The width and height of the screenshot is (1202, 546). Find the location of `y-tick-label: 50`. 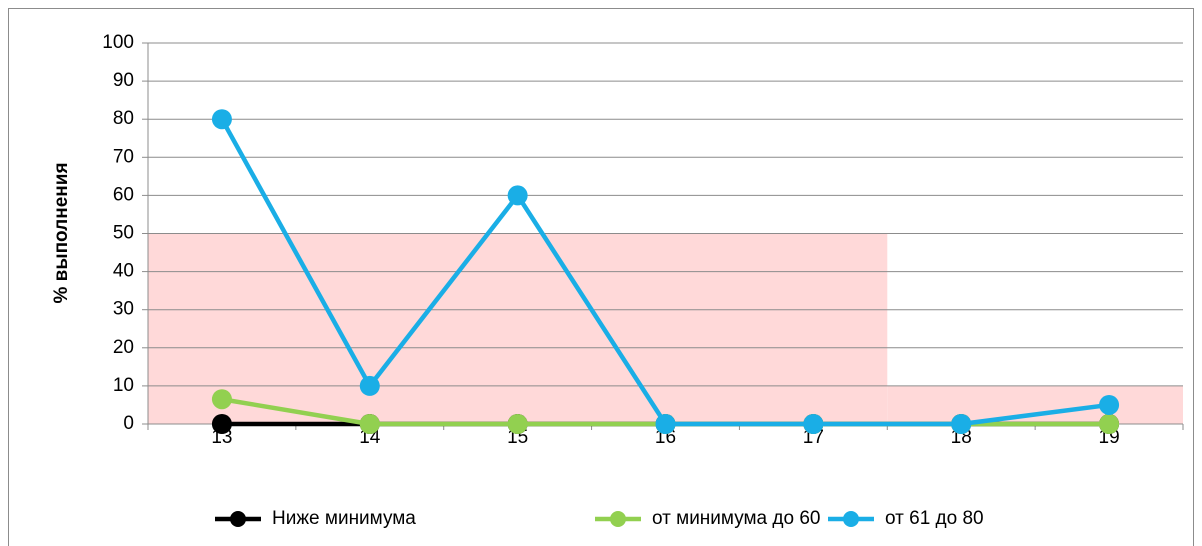

y-tick-label: 50 is located at coordinates (123, 233).